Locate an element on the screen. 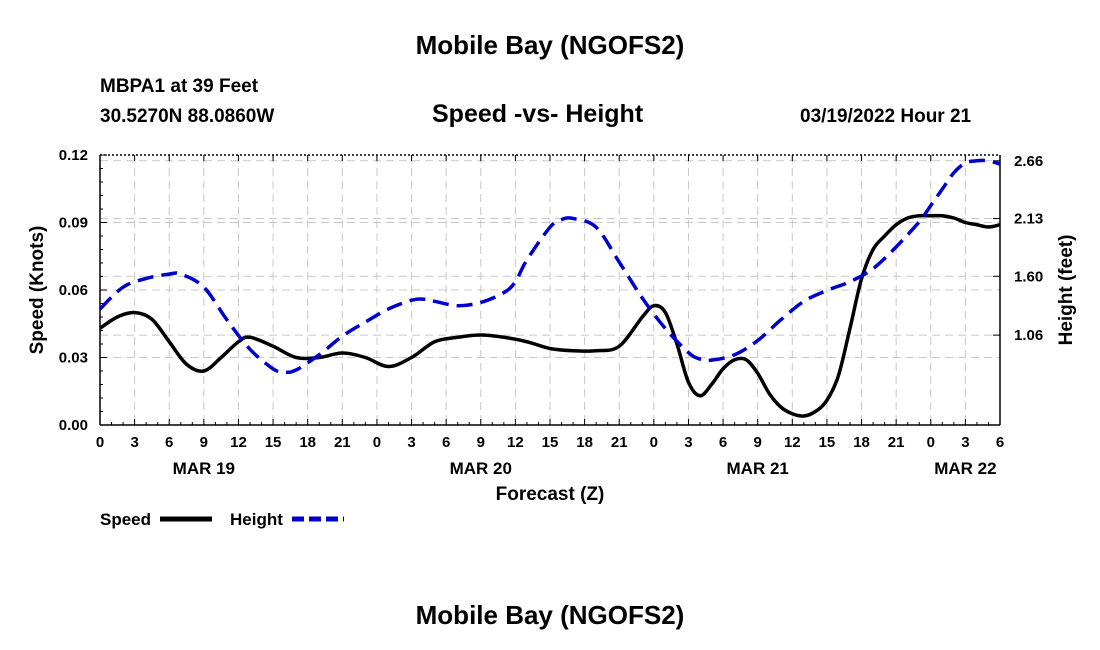  station-label: MBPA1 at 39 Feet is located at coordinates (179, 86).